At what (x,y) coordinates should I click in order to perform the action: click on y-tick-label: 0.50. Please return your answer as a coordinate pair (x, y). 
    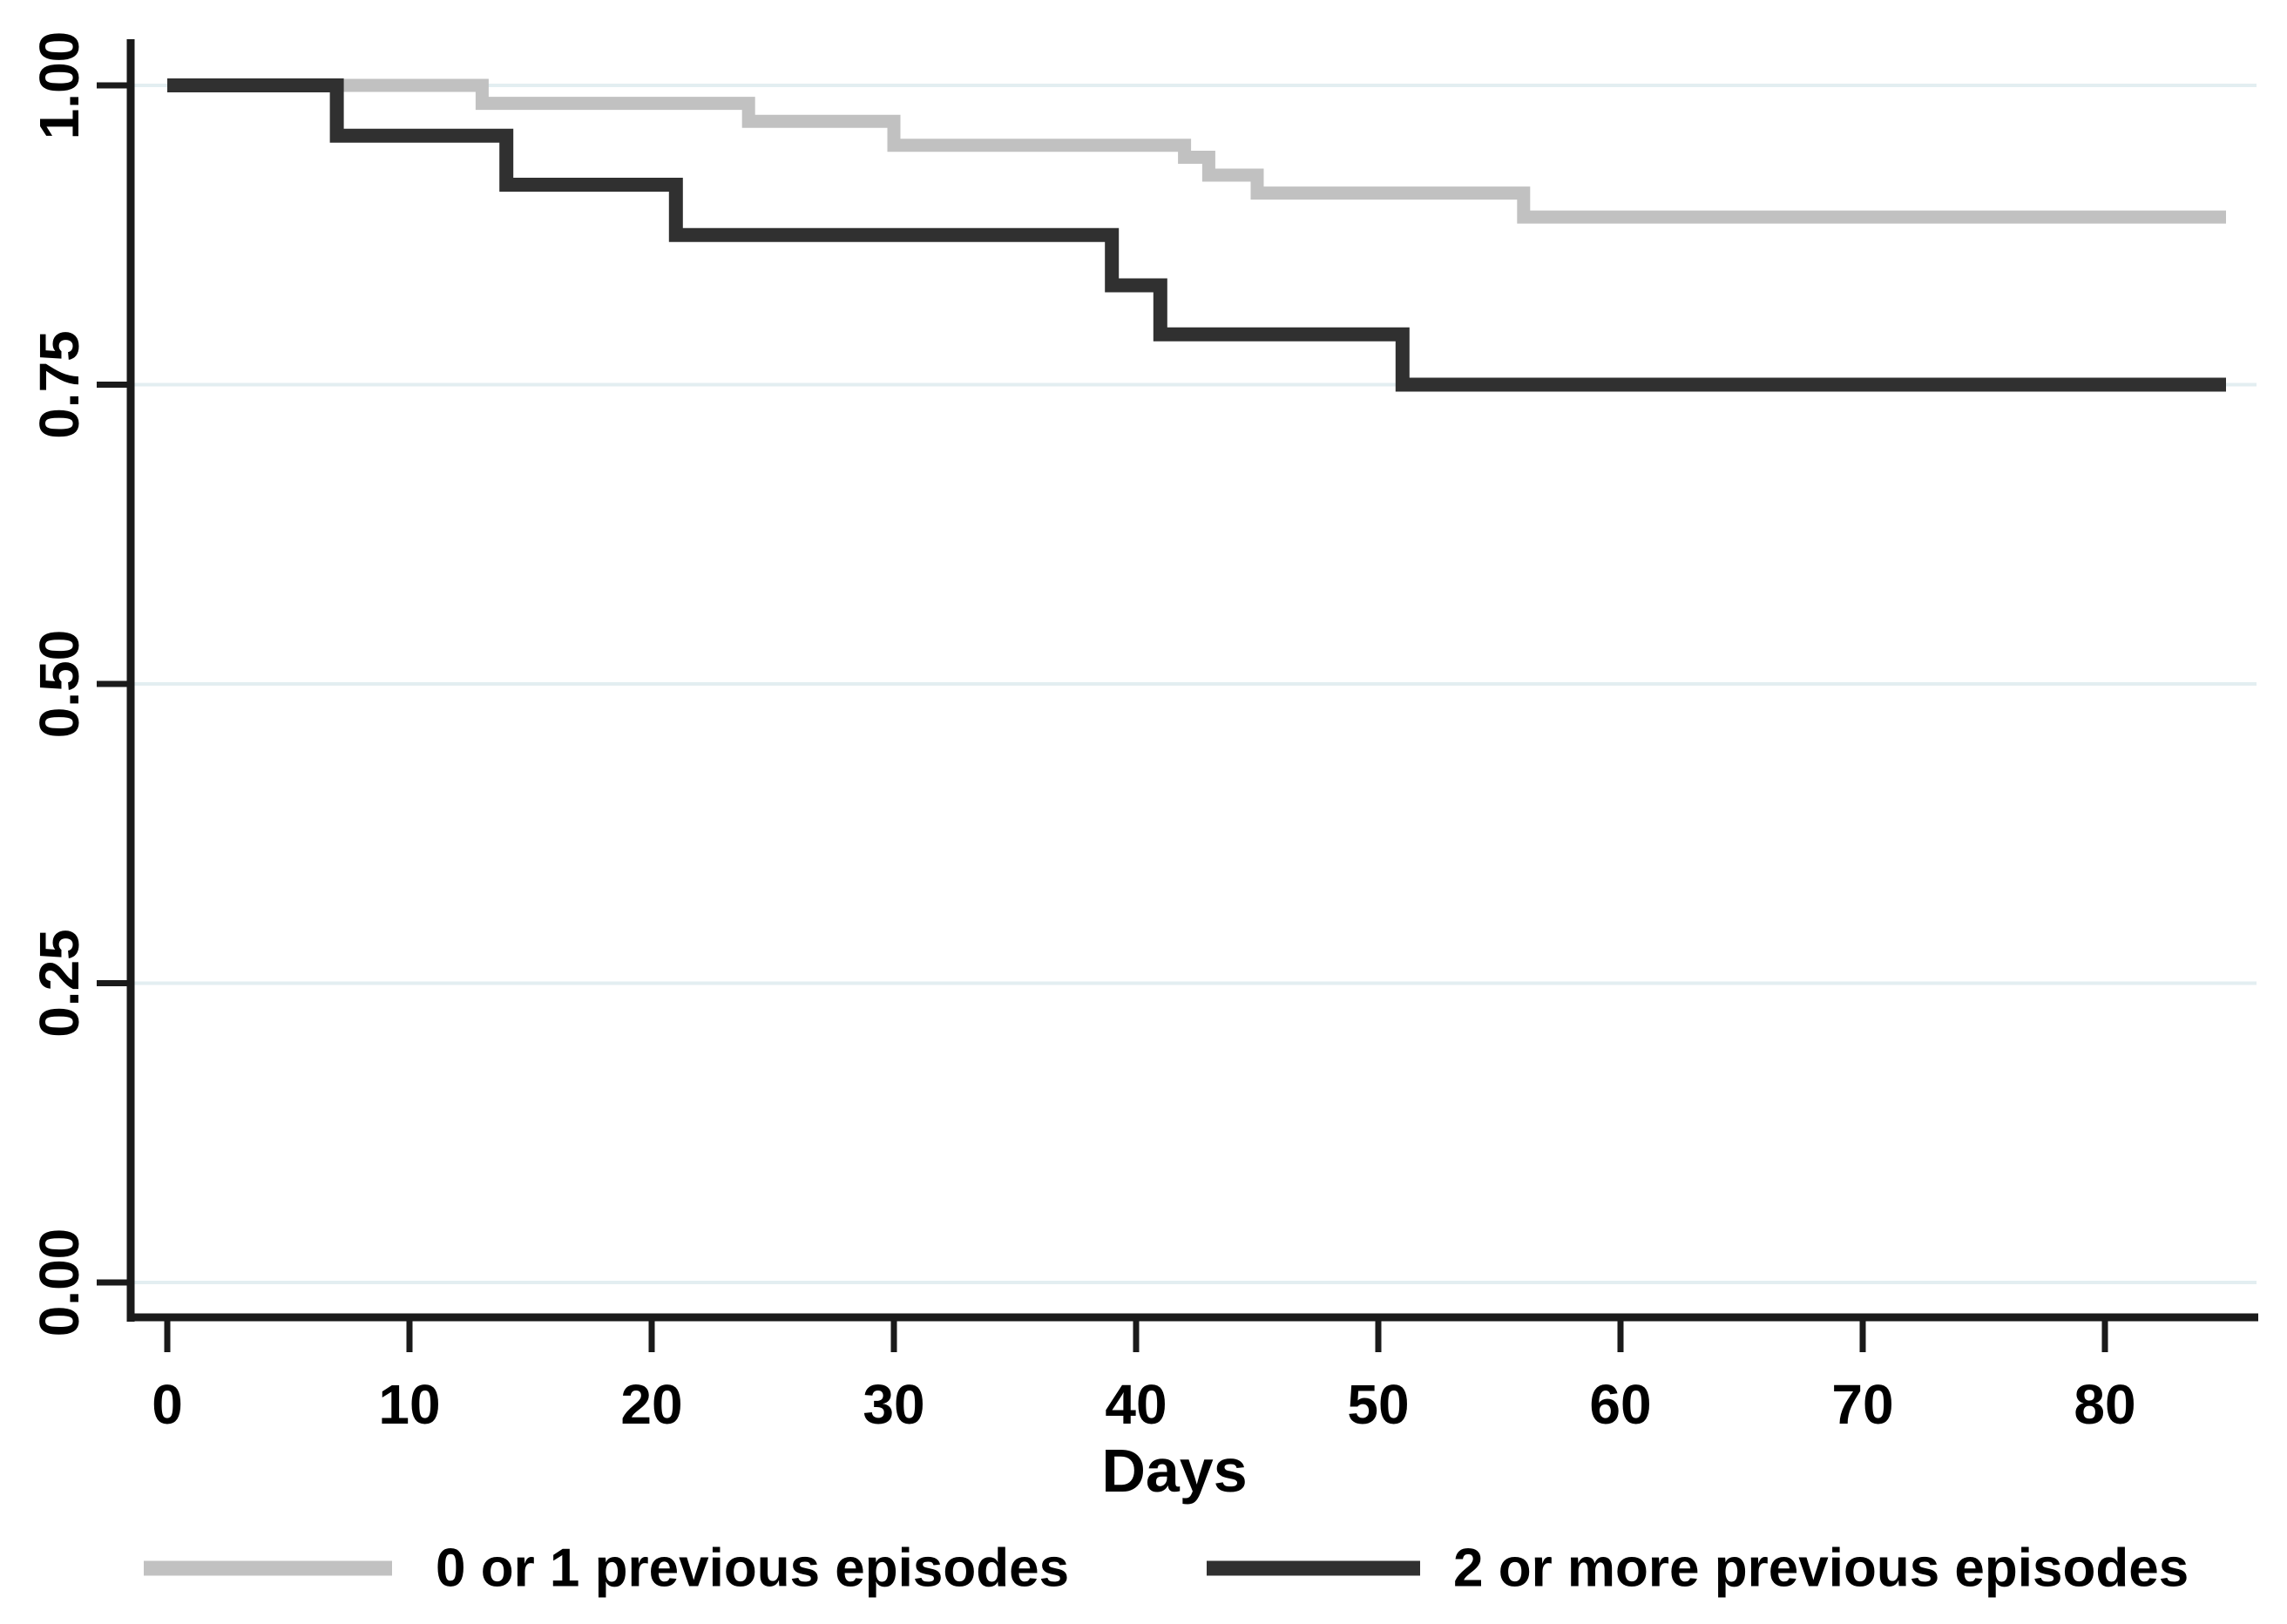
    Looking at the image, I should click on (60, 684).